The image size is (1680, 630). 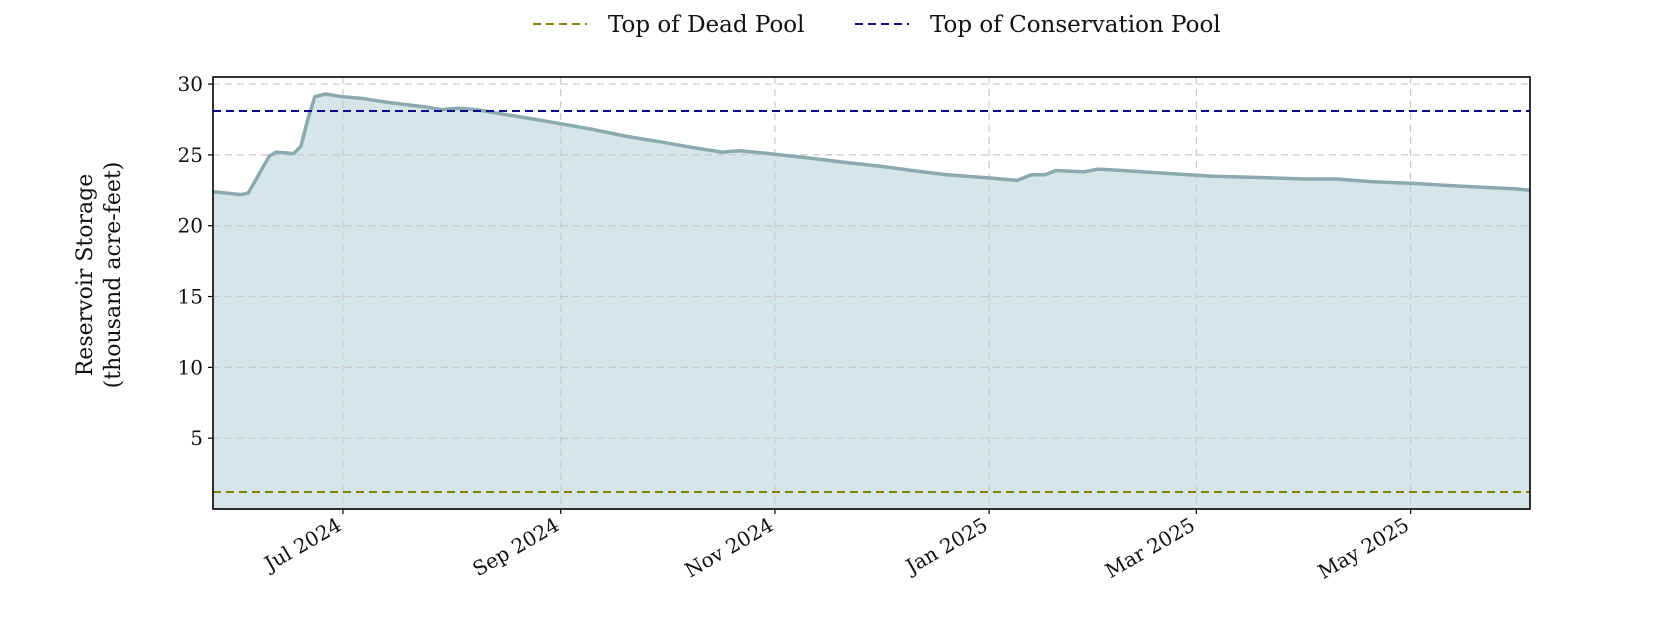 I want to click on x-tick-label-1: Sep 2024, so click(x=515, y=547).